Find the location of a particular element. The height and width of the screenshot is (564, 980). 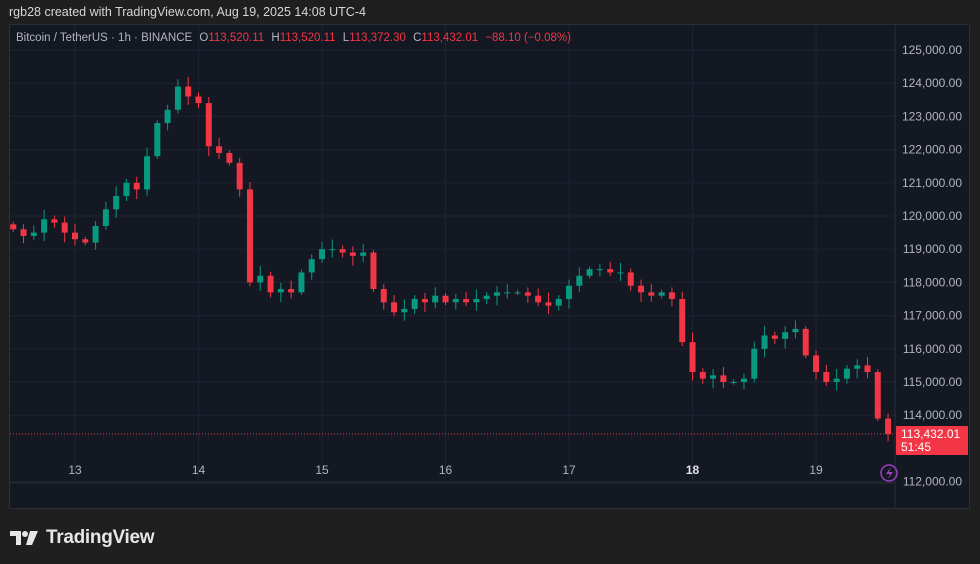

high-value: 113,520.11 is located at coordinates (307, 38).